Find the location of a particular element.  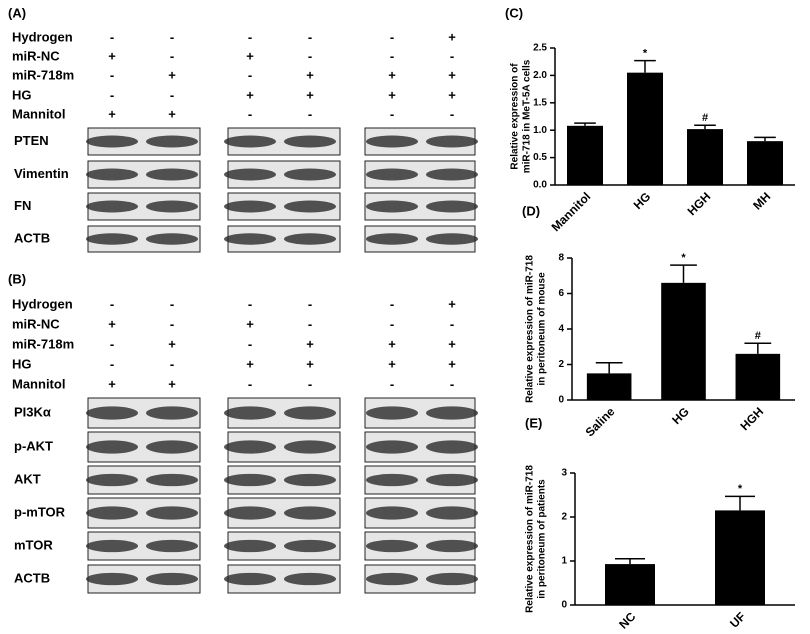

y-tick-label: 0.0 is located at coordinates (540, 185).